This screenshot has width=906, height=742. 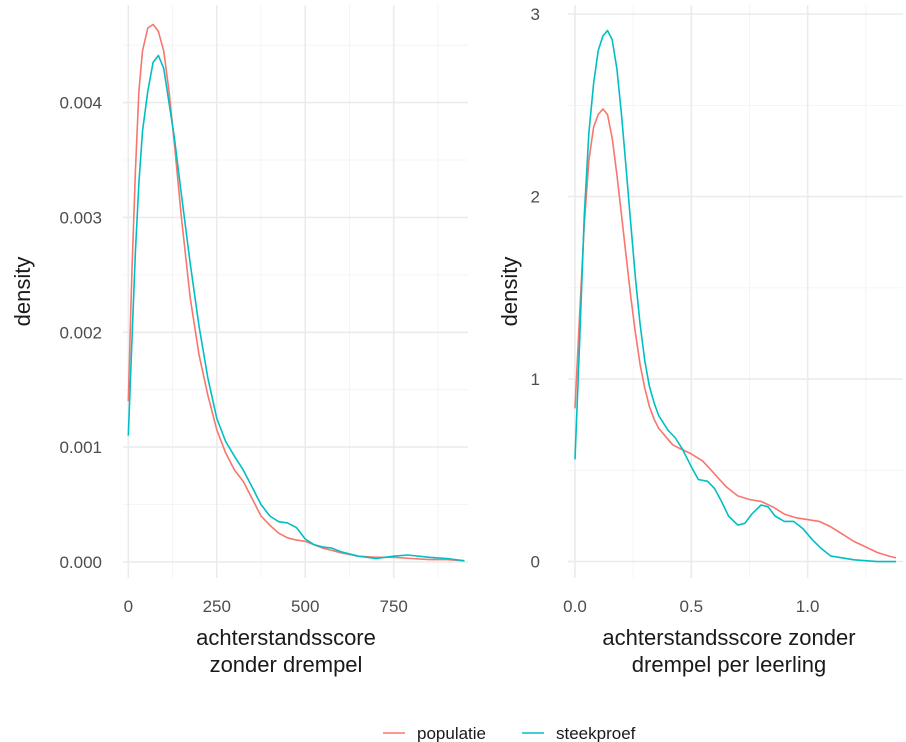 What do you see at coordinates (535, 379) in the screenshot?
I see `y-tick-label: 1` at bounding box center [535, 379].